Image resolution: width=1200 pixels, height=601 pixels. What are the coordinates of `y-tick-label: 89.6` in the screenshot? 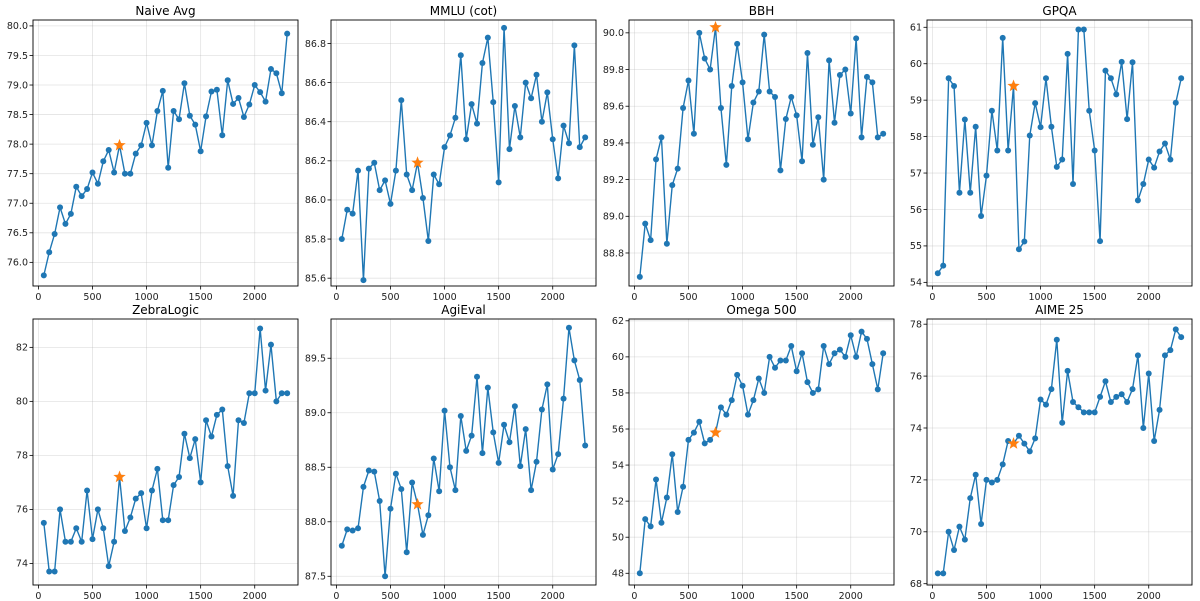 It's located at (613, 107).